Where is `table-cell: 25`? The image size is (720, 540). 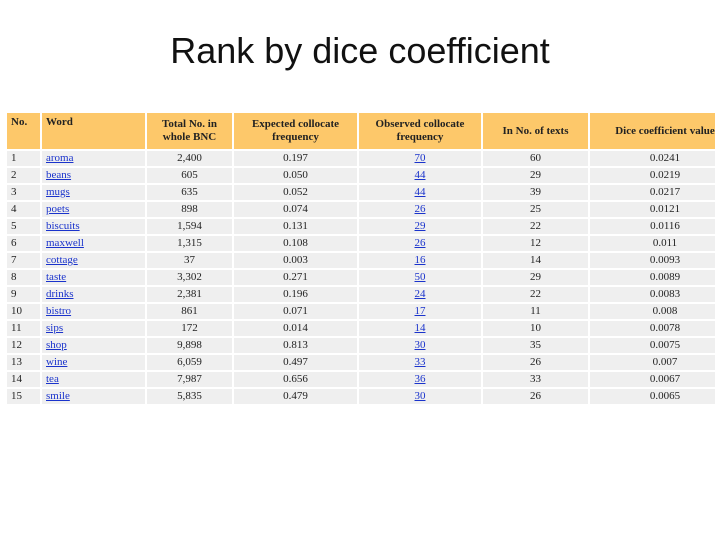 table-cell: 25 is located at coordinates (535, 209).